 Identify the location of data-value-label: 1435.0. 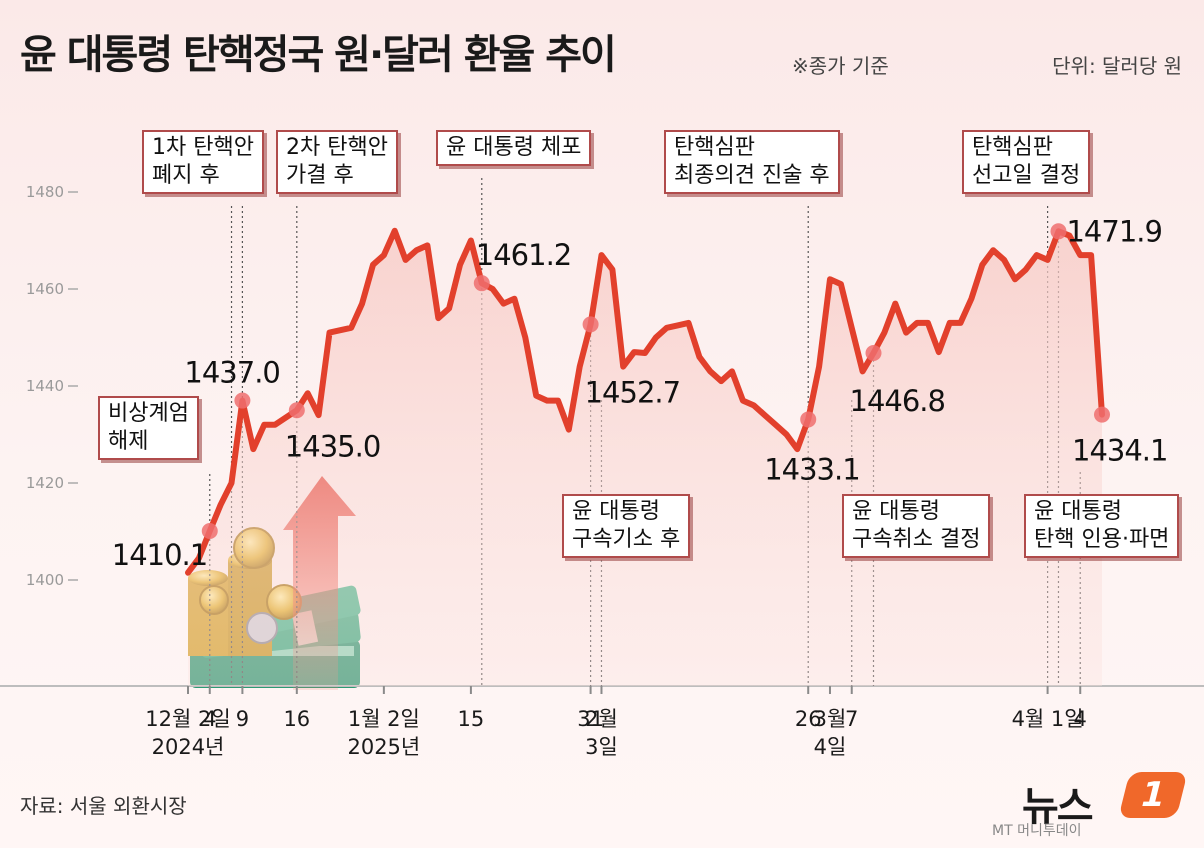
(332, 446).